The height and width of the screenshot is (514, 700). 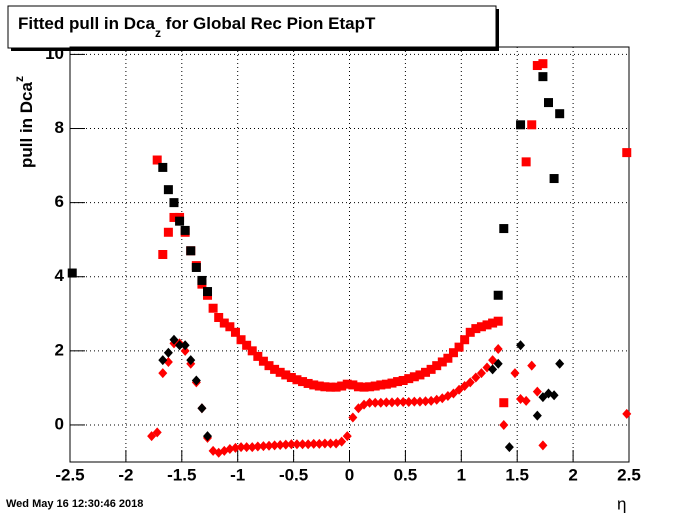 I want to click on x-tick-label: 0.5, so click(x=406, y=474).